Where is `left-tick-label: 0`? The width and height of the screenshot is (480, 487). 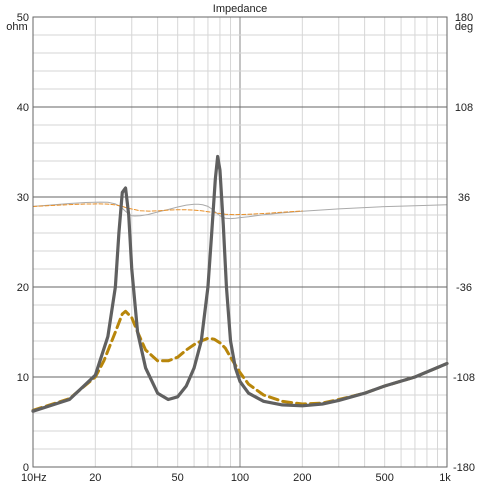 left-tick-label: 0 is located at coordinates (26, 468).